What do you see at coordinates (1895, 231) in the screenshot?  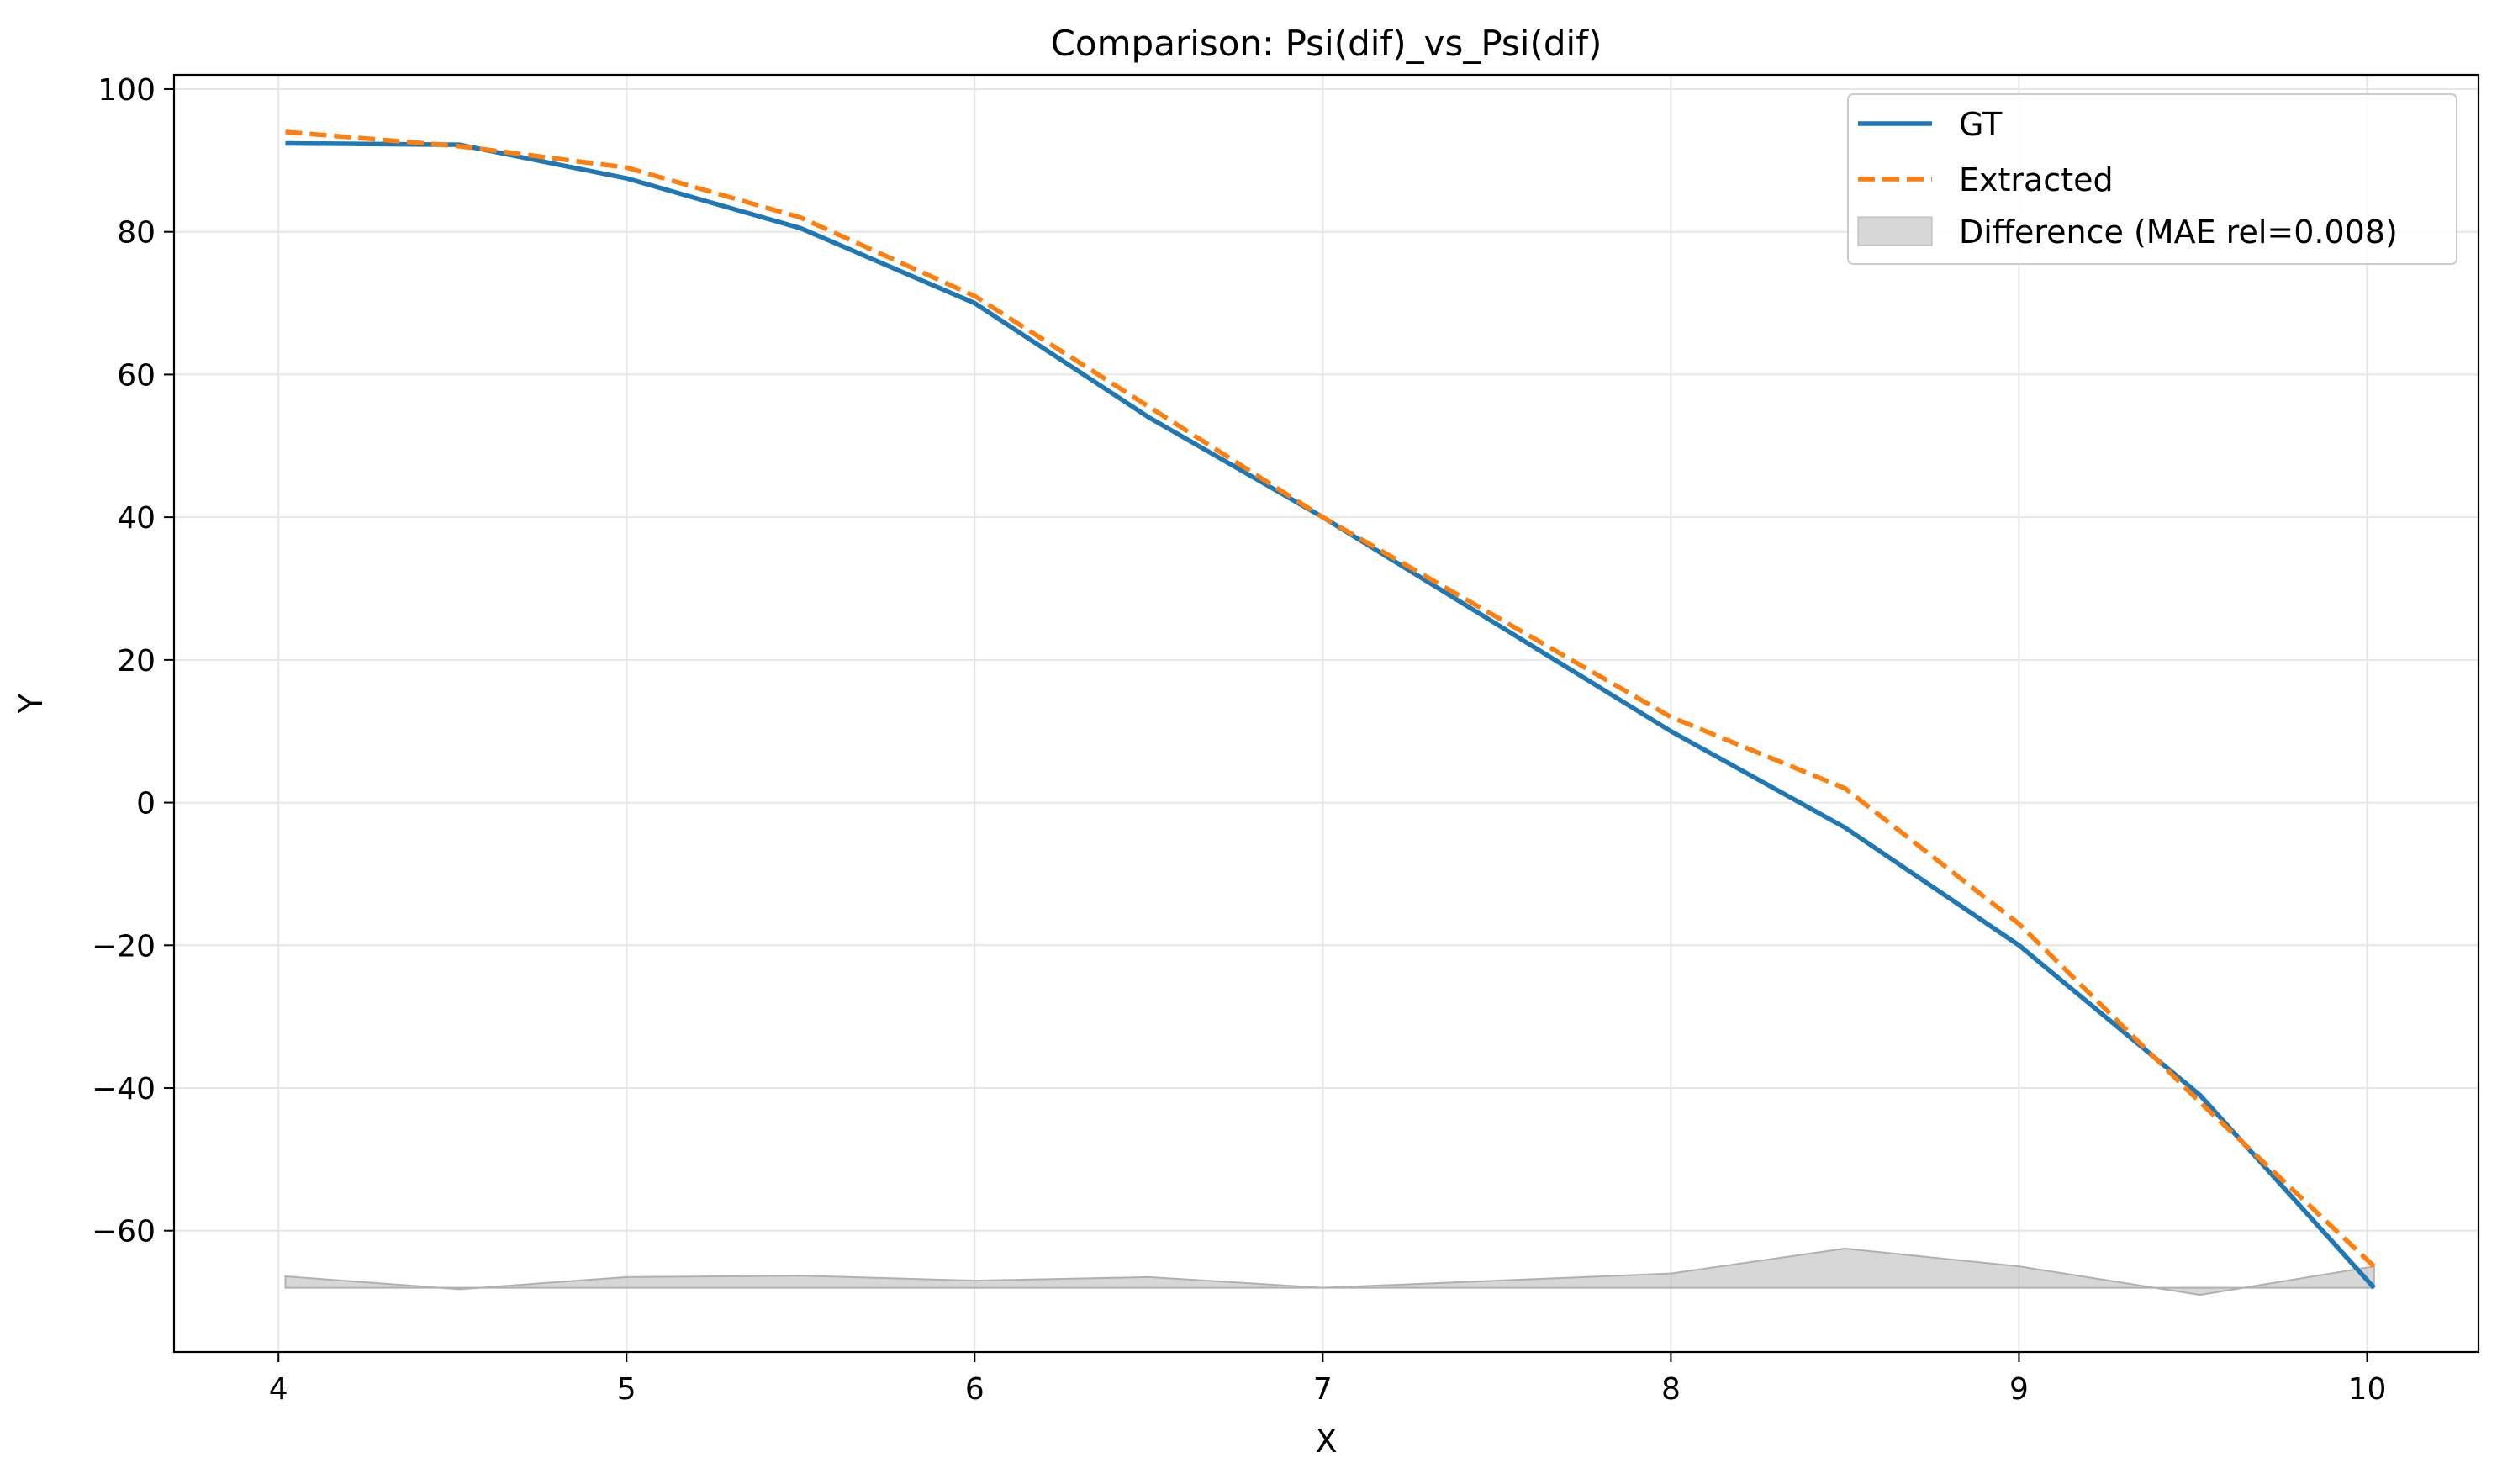 I see `legend-difference-swatch` at bounding box center [1895, 231].